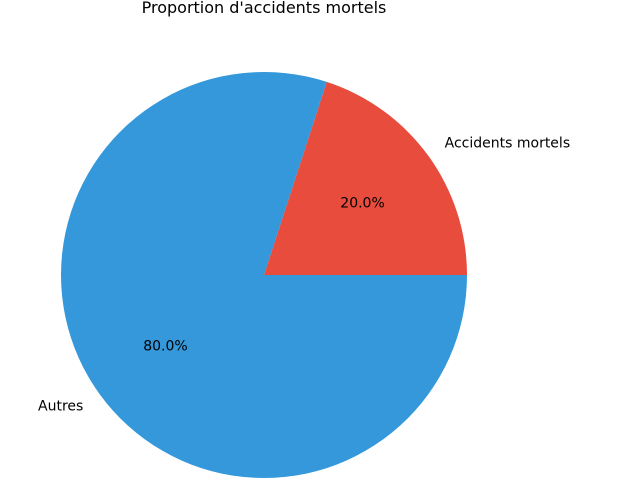  Describe the element at coordinates (60, 406) in the screenshot. I see `slice-label: Autres` at that location.